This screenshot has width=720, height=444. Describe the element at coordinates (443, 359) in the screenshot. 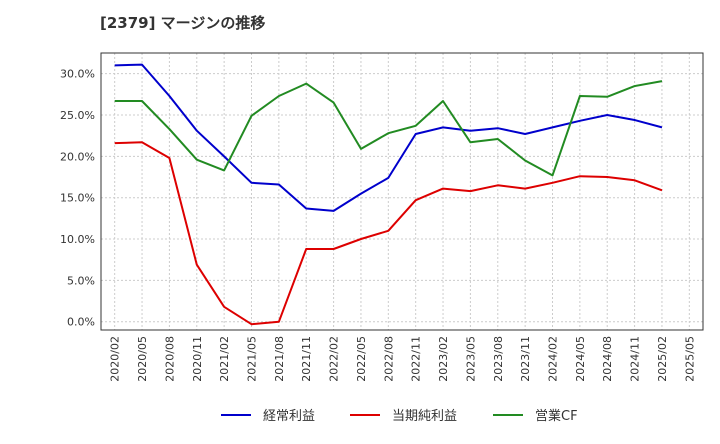

I see `x-tick-label: 2023/02` at that location.